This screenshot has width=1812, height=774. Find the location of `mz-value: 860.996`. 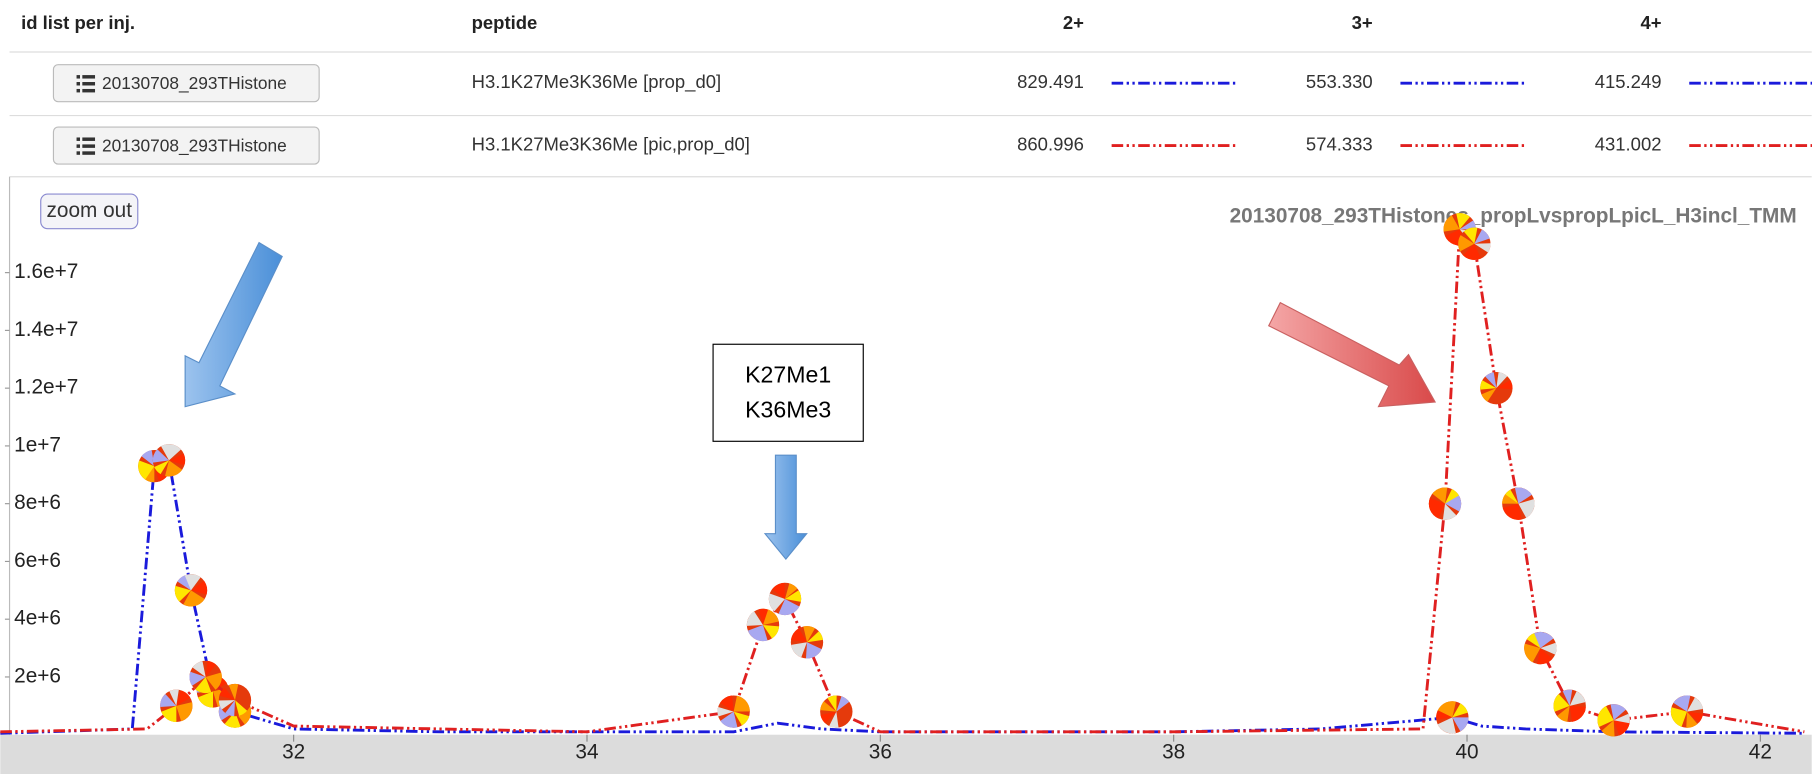

mz-value: 860.996 is located at coordinates (1050, 143).